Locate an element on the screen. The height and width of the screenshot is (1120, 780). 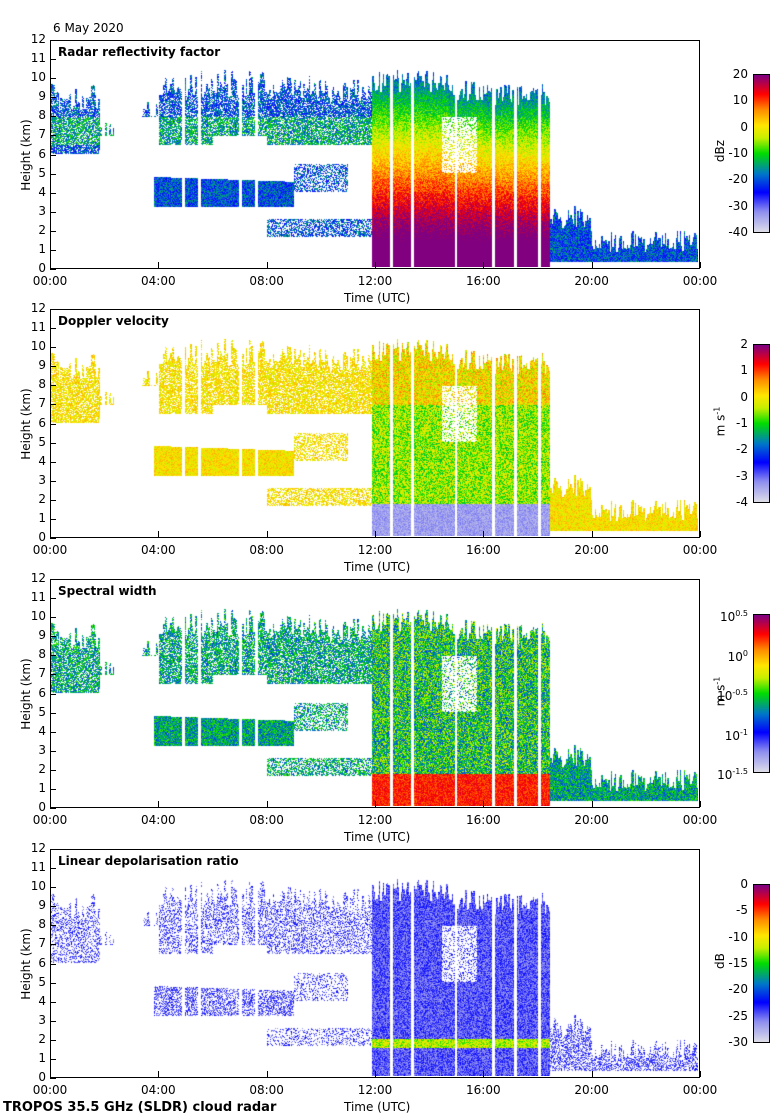
colorbar-tick-label: 10-1.5 is located at coordinates (732, 774).